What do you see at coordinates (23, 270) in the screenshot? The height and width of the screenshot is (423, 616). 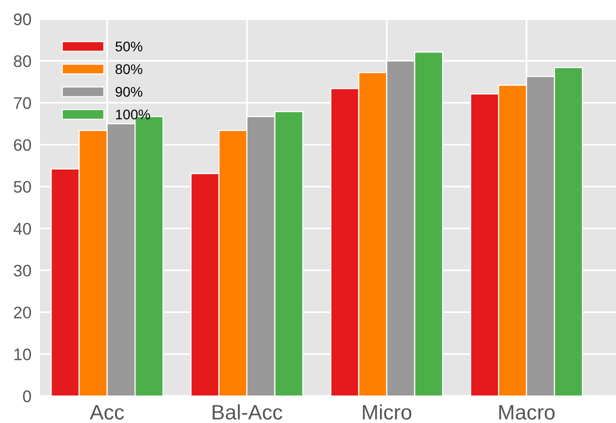 I see `y-tick-label: 30` at bounding box center [23, 270].